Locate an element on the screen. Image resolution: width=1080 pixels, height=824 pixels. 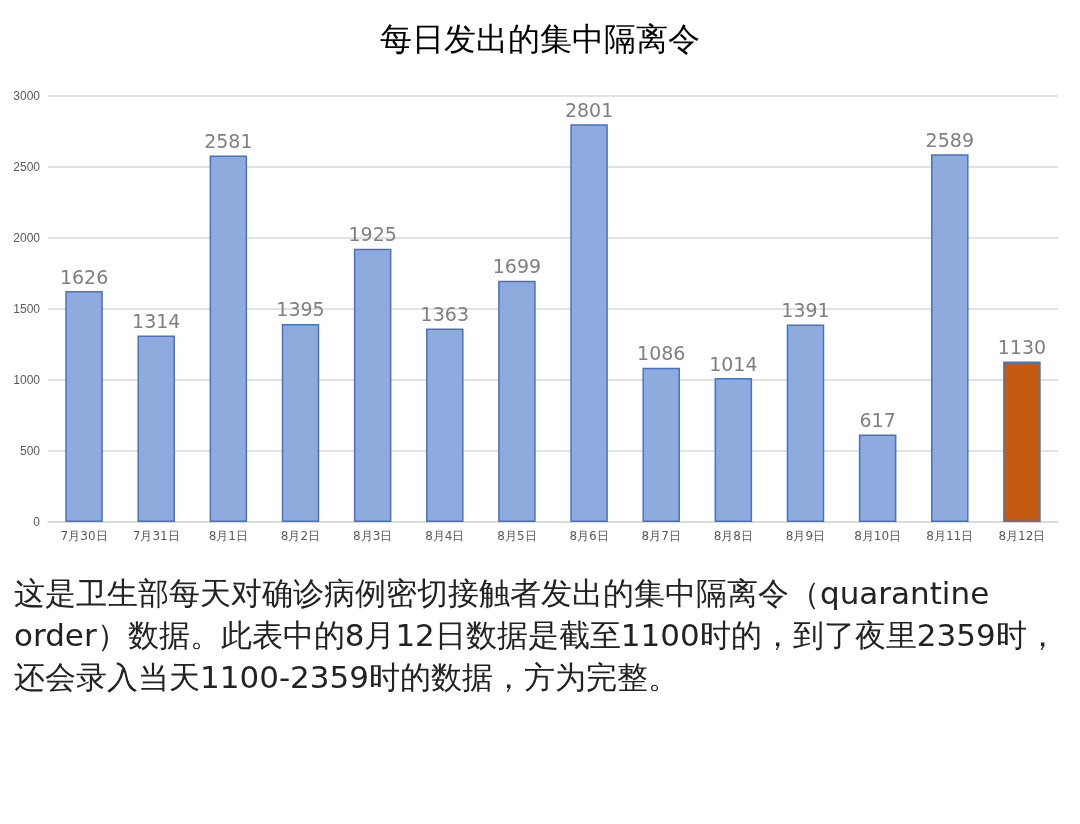
data-label: 1314 is located at coordinates (156, 320).